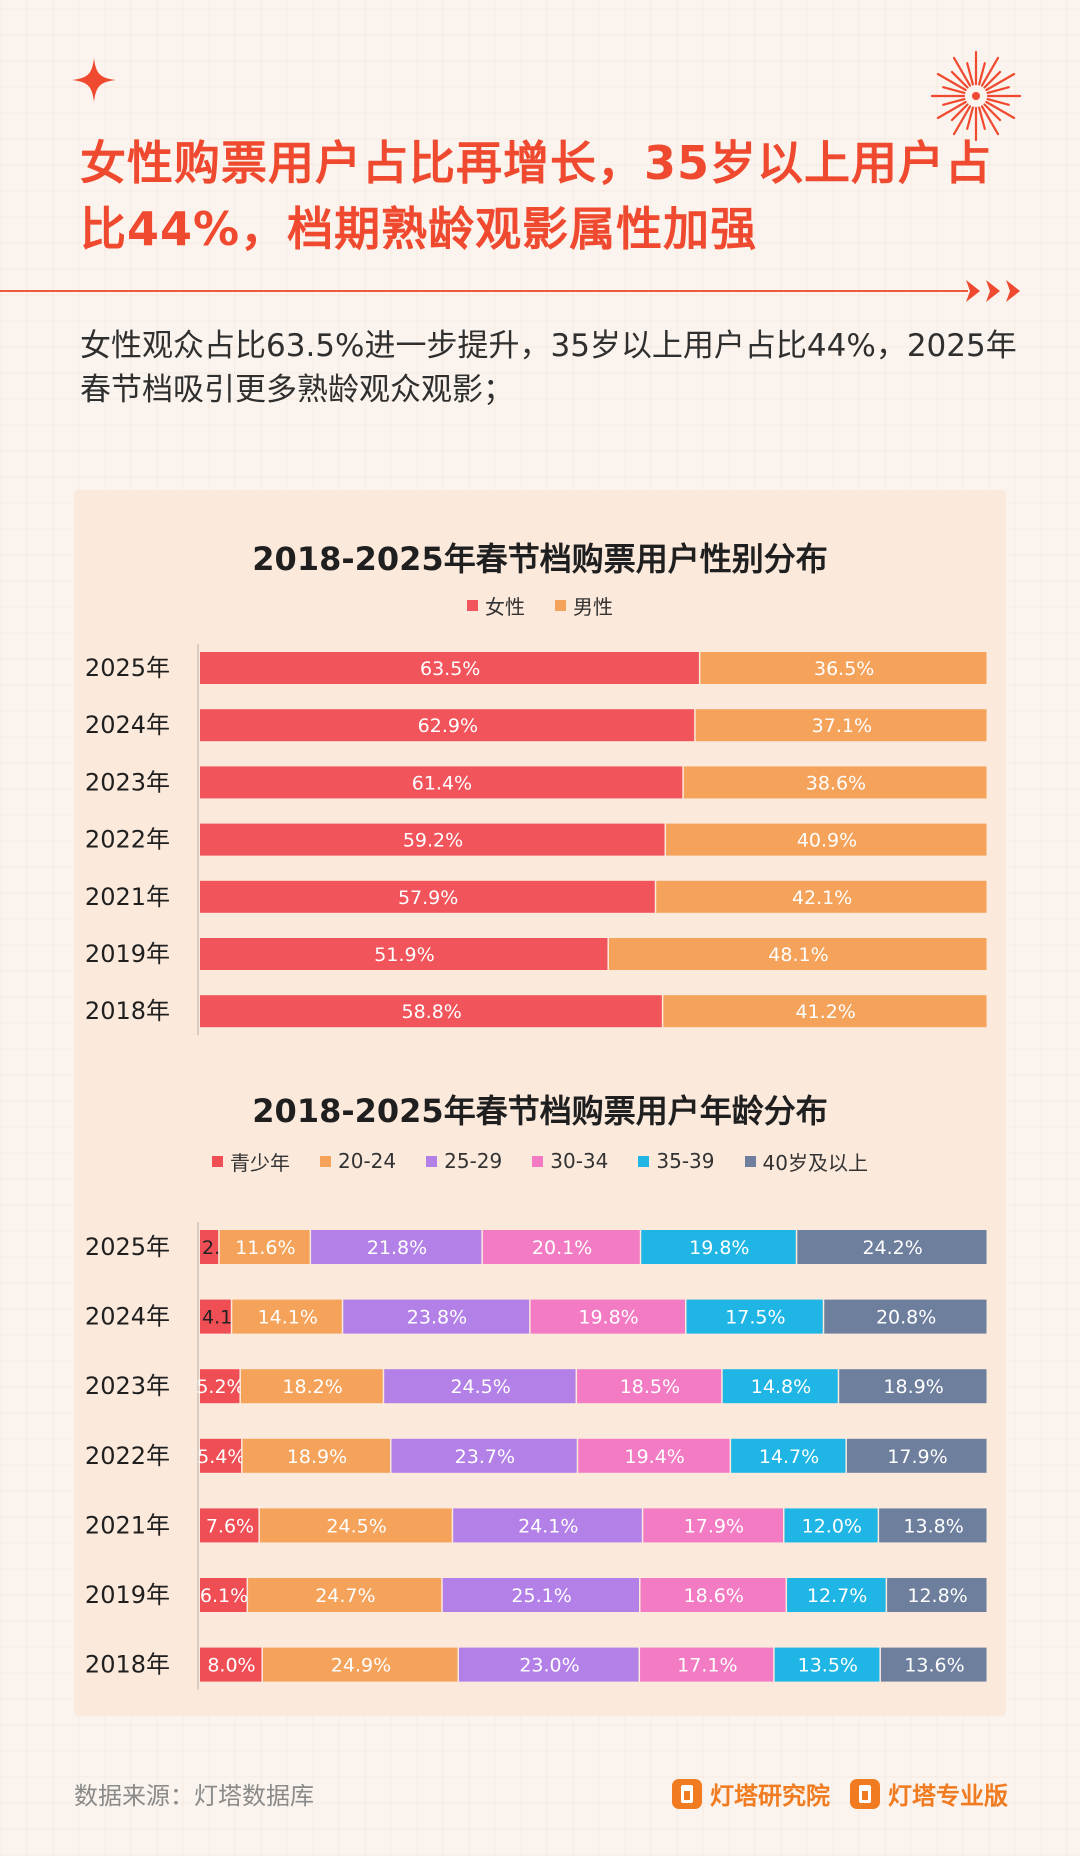 Image resolution: width=1080 pixels, height=1856 pixels. I want to click on data-label: 37.1%, so click(842, 726).